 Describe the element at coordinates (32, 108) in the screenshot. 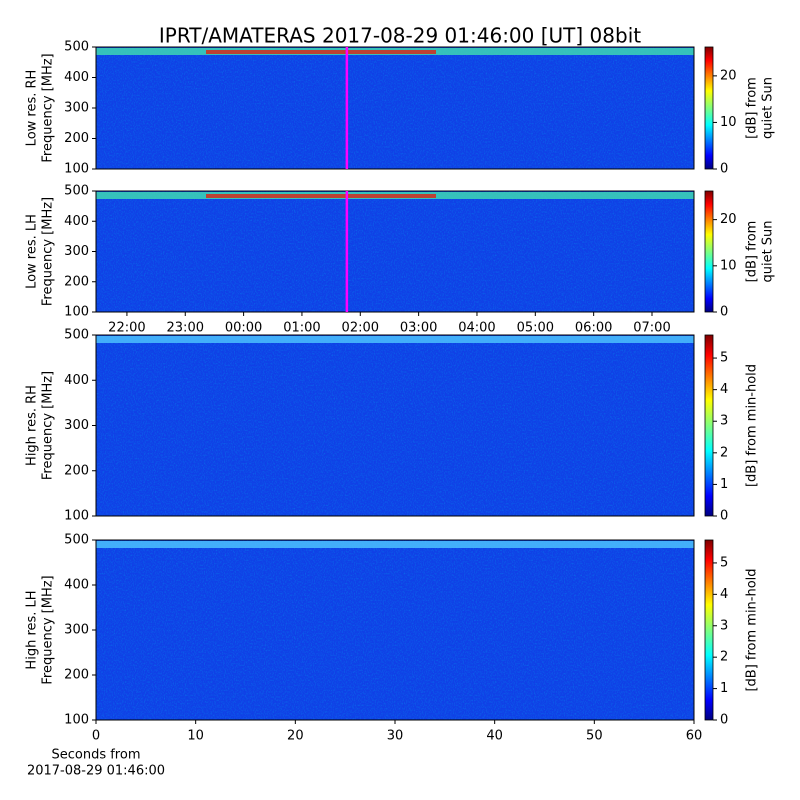

I see `y-axis-label: Low res. RH` at that location.